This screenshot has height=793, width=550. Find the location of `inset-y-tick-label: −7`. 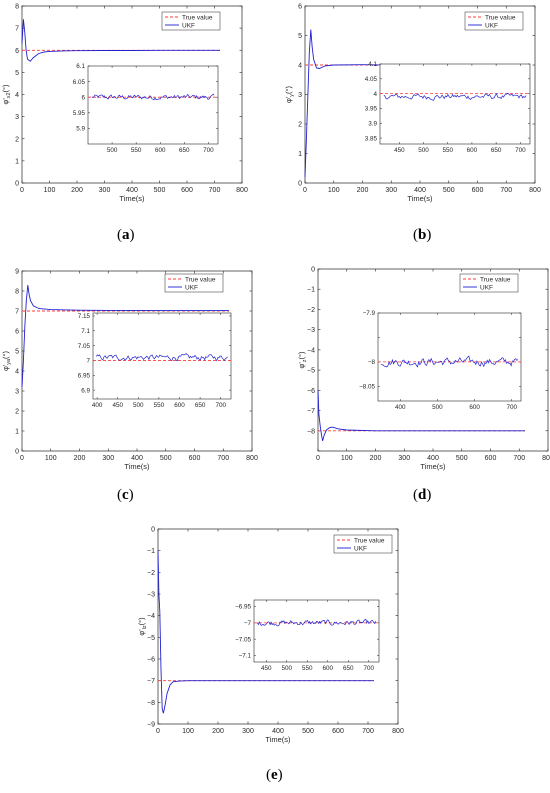

inset-y-tick-label: −7 is located at coordinates (248, 623).